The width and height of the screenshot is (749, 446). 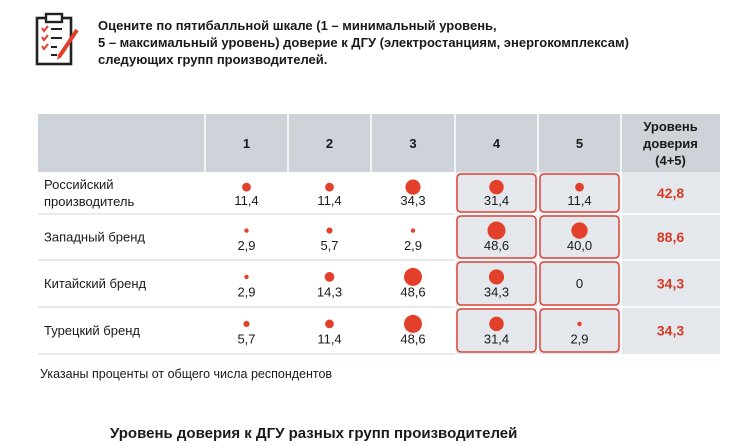 What do you see at coordinates (412, 143) in the screenshot?
I see `column-header-3: 3` at bounding box center [412, 143].